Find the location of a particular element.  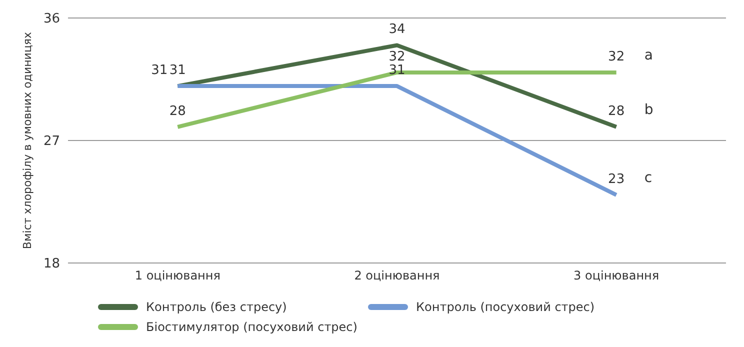

data-label: 23 is located at coordinates (616, 179).